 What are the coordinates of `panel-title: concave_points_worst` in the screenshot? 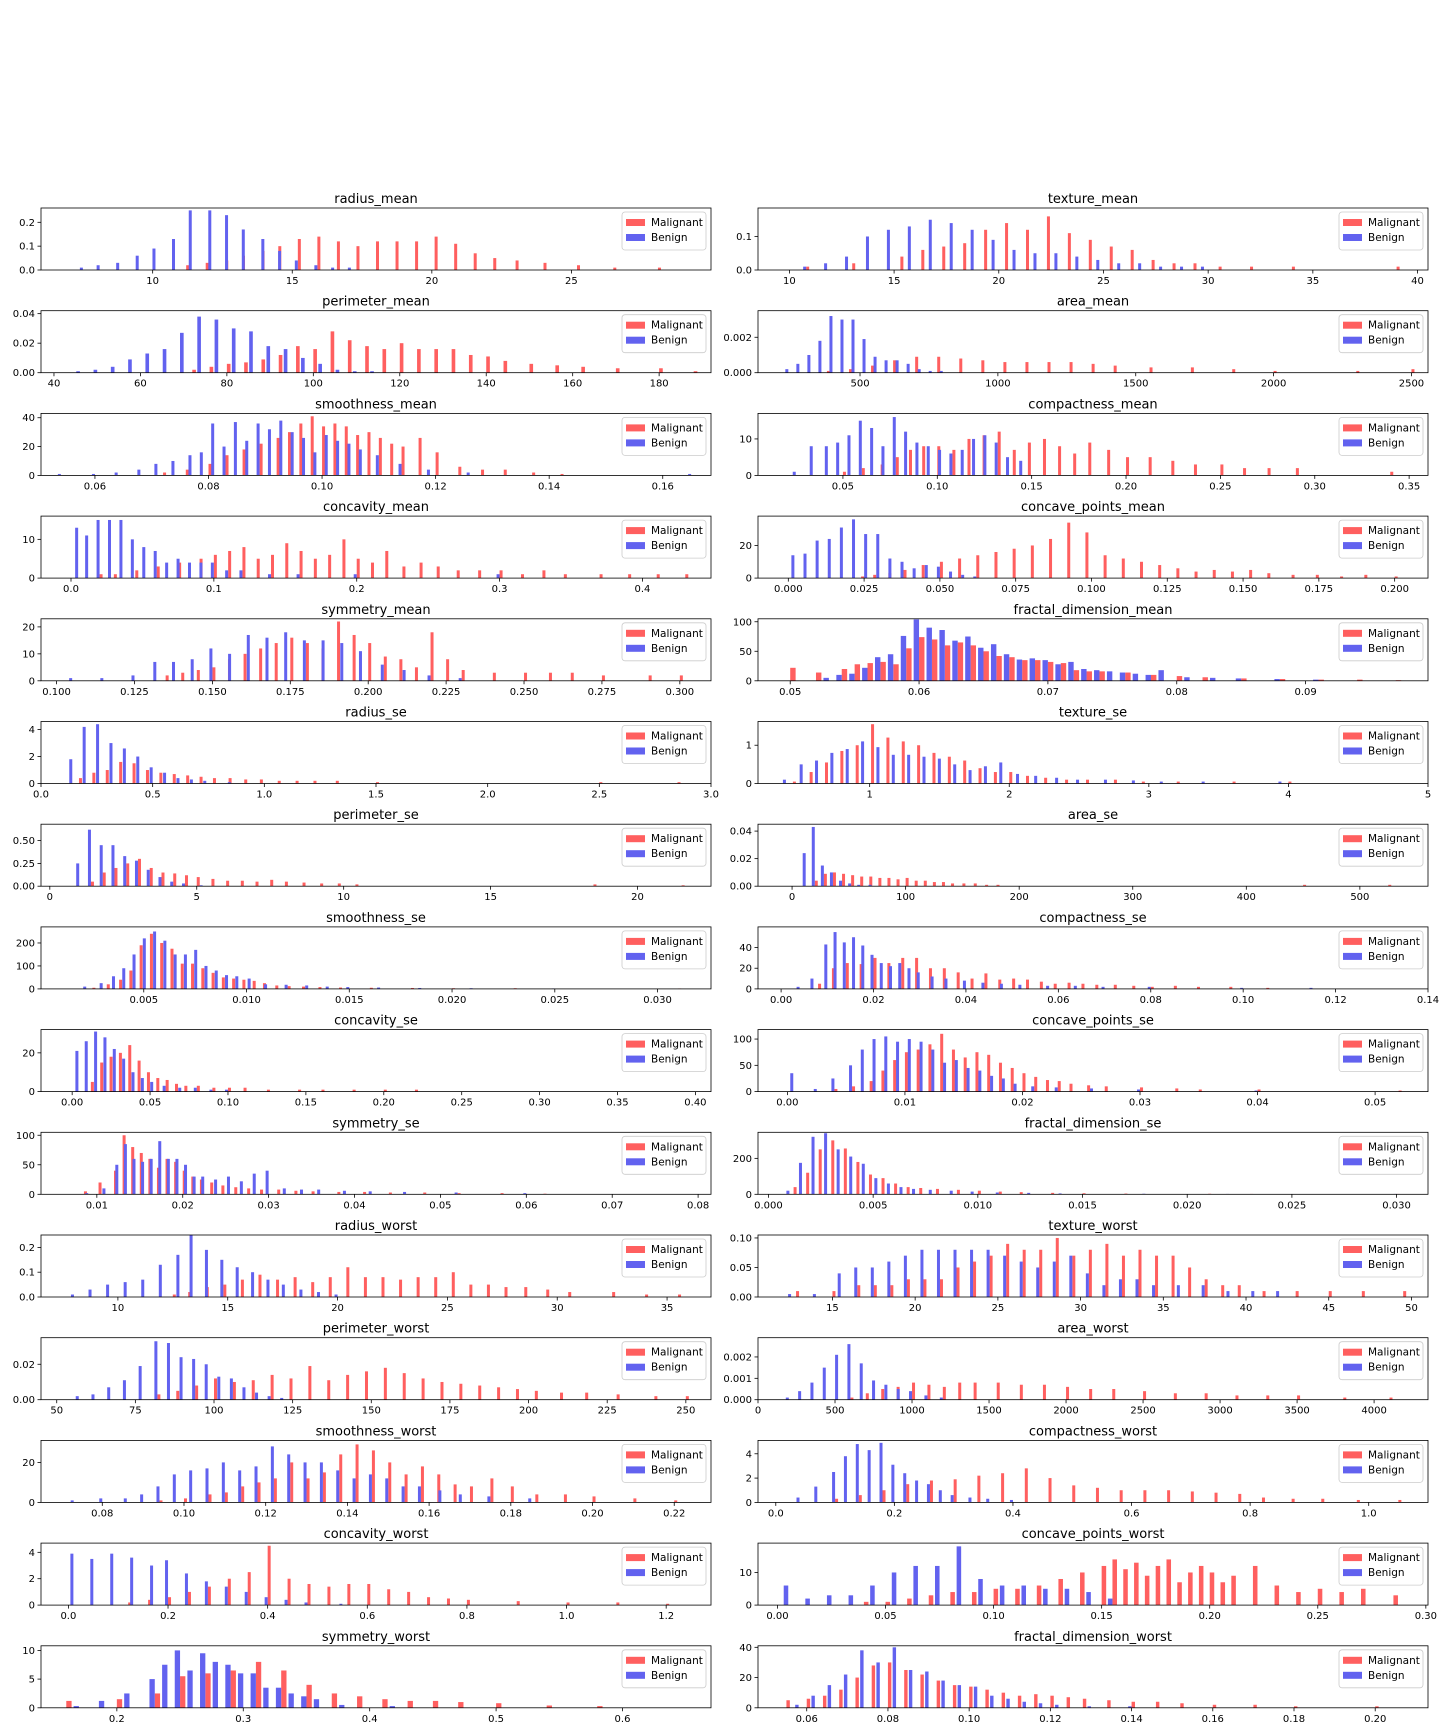 It's located at (1093, 1534).